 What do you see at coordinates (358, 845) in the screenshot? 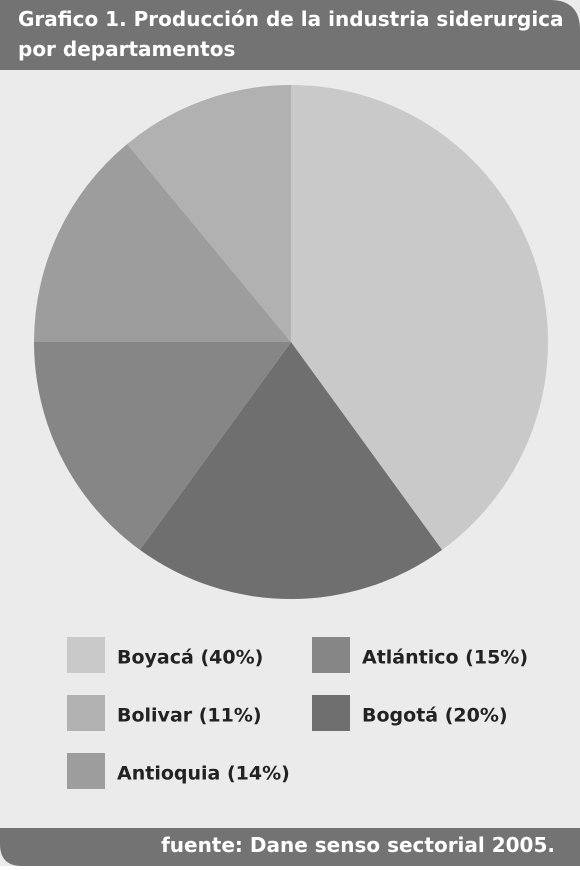
I see `source-note: fuente: Dane senso sectorial 2005.` at bounding box center [358, 845].